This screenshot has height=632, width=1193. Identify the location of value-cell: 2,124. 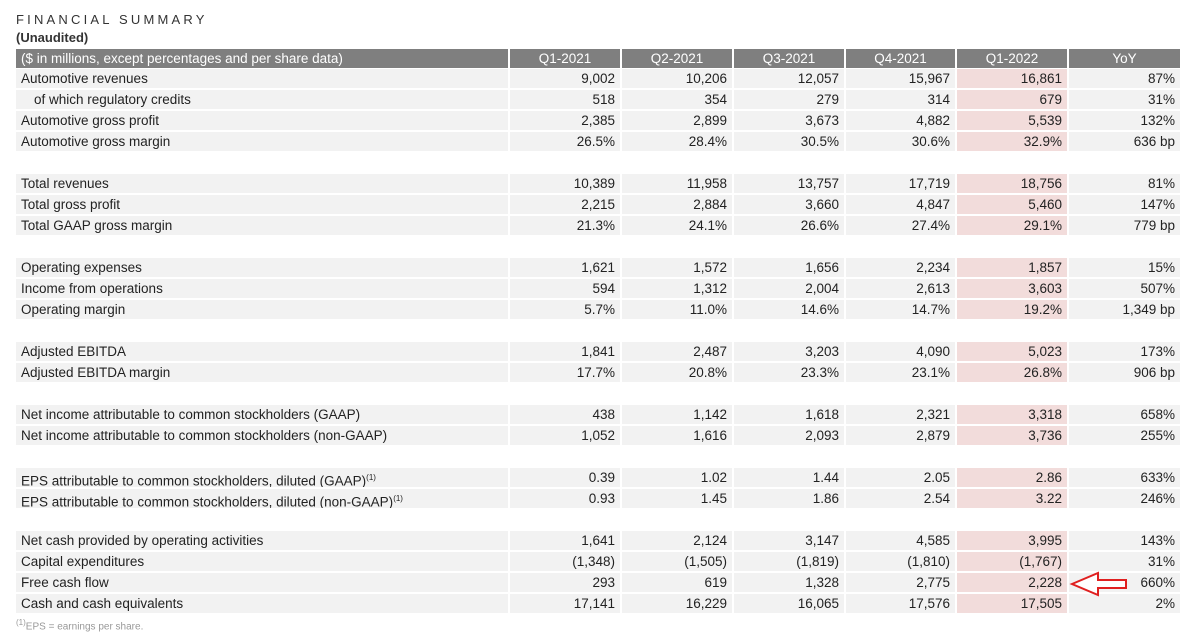
(677, 540).